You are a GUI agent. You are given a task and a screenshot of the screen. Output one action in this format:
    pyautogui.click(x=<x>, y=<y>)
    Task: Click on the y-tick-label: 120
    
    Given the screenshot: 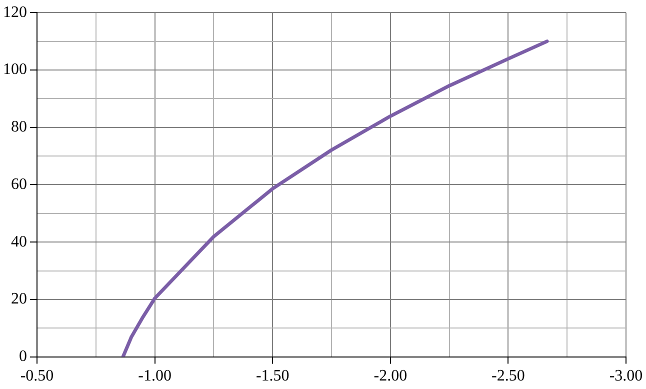 What is the action you would take?
    pyautogui.click(x=15, y=12)
    